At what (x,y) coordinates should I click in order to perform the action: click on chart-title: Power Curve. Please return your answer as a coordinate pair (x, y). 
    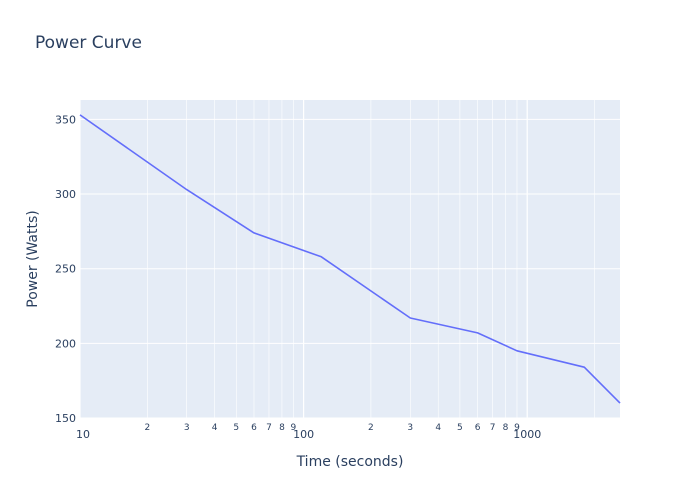
    Looking at the image, I should click on (88, 43).